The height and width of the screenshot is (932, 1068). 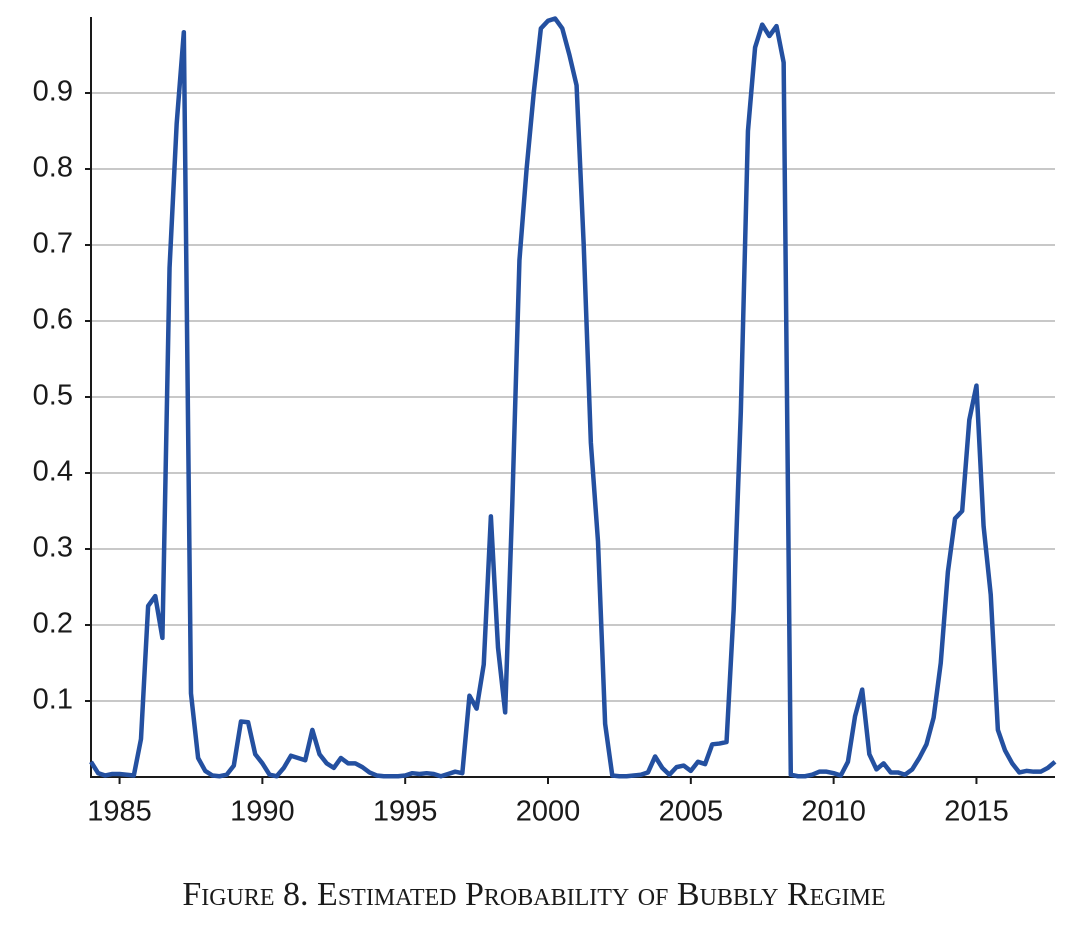 I want to click on x-tick-label: 1990, so click(x=262, y=812).